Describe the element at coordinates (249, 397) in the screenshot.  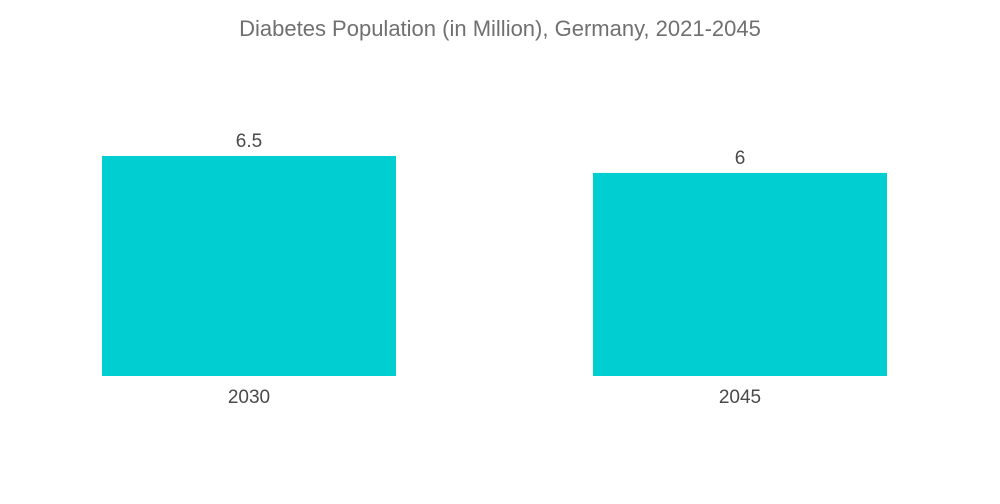
I see `x-tick-label-2030: 2030` at that location.